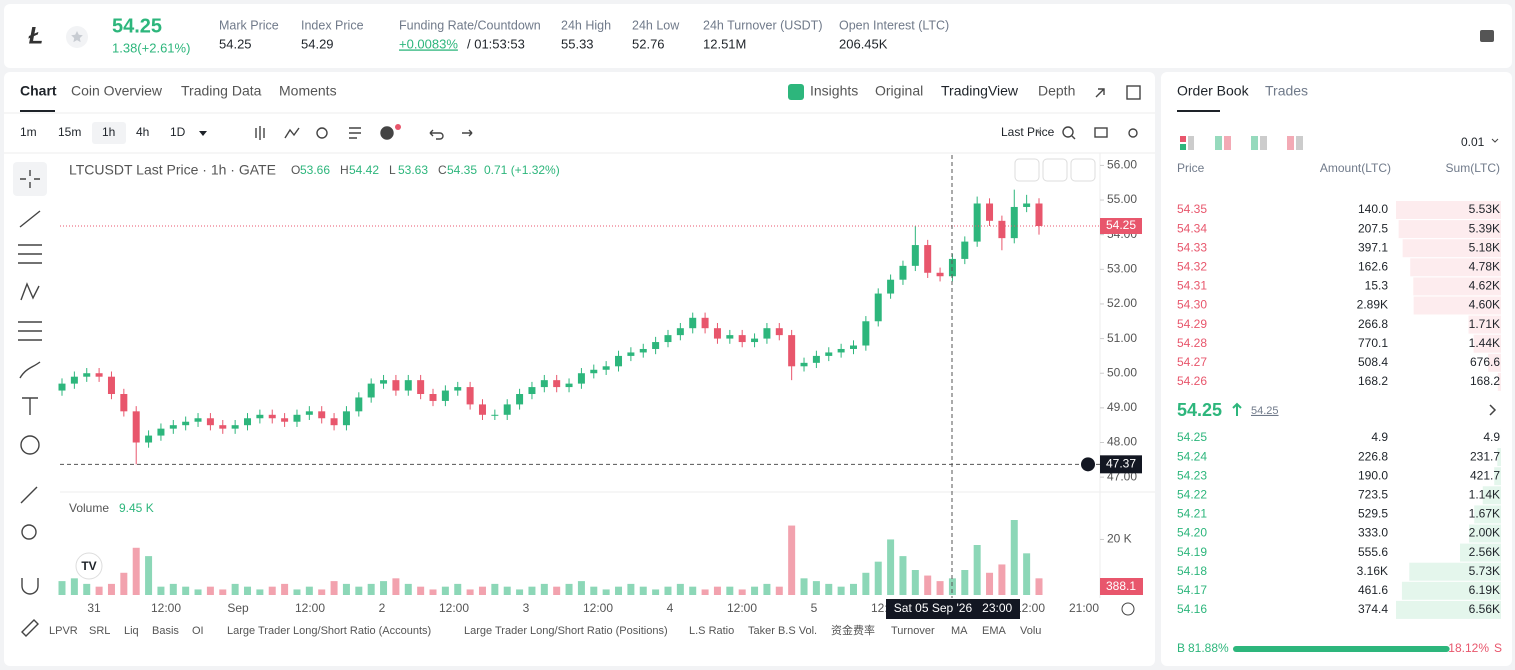 The image size is (1515, 670). What do you see at coordinates (69, 132) in the screenshot?
I see `interval: 15m` at bounding box center [69, 132].